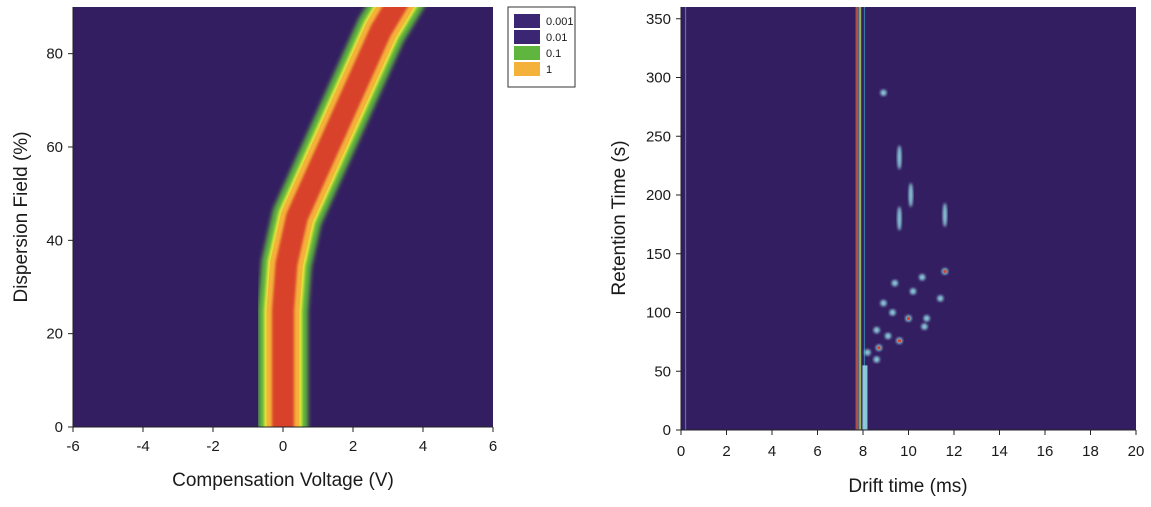 The height and width of the screenshot is (507, 1151). I want to click on right-x-tick-label: 18, so click(1090, 451).